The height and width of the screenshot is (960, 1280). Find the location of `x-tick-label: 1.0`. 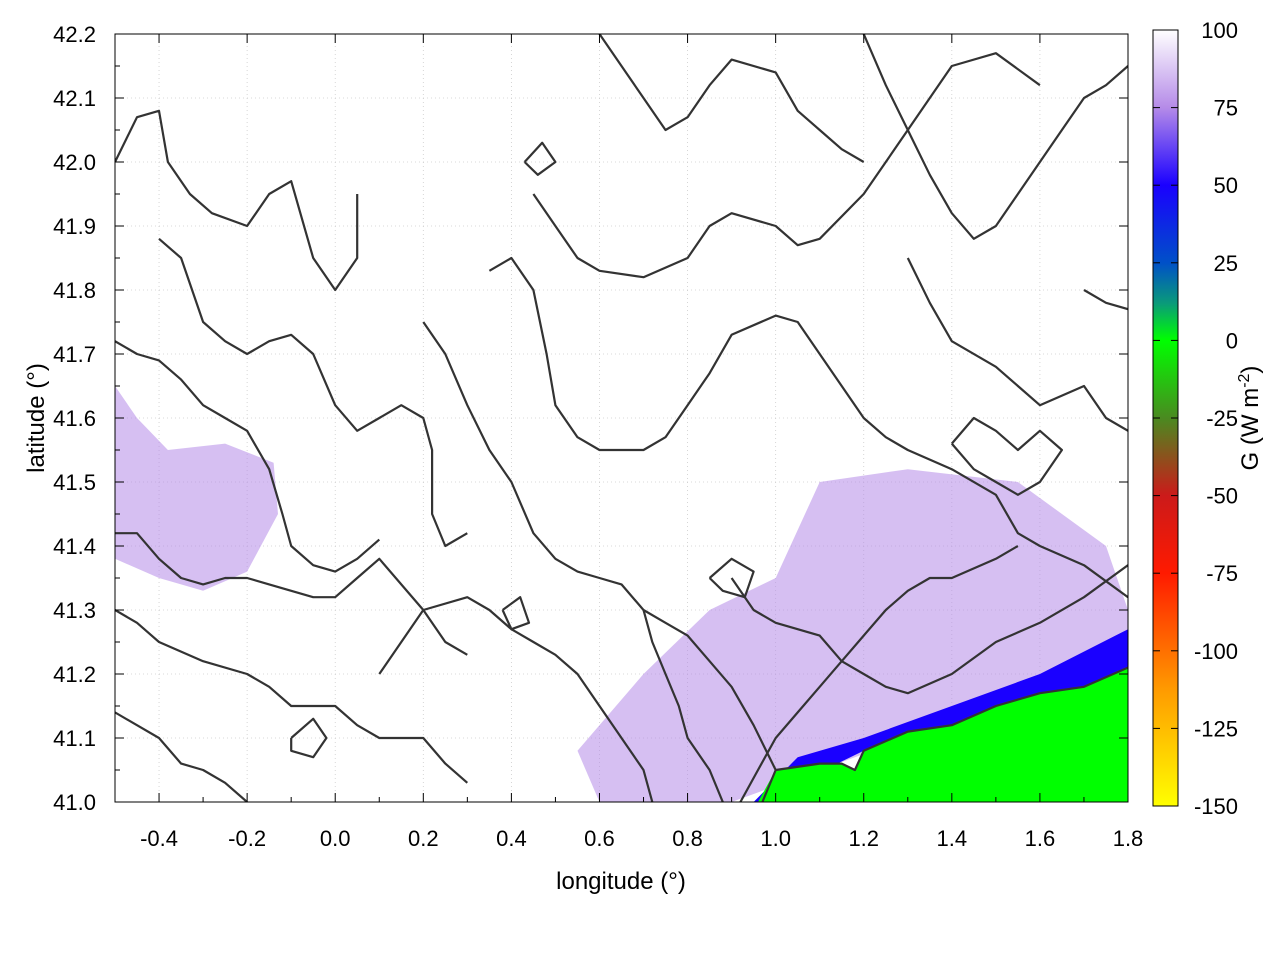

x-tick-label: 1.0 is located at coordinates (775, 838).